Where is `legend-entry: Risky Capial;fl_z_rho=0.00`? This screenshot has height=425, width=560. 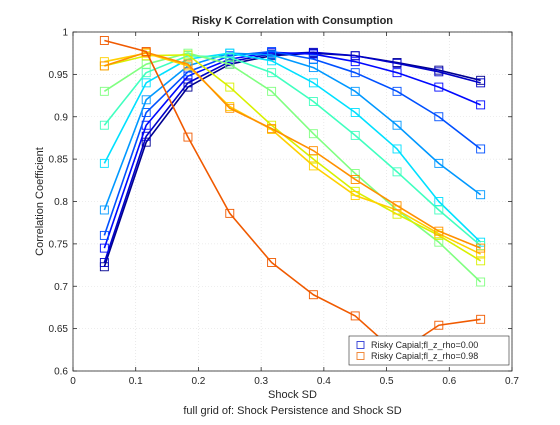 legend-entry: Risky Capial;fl_z_rho=0.00 is located at coordinates (417, 345).